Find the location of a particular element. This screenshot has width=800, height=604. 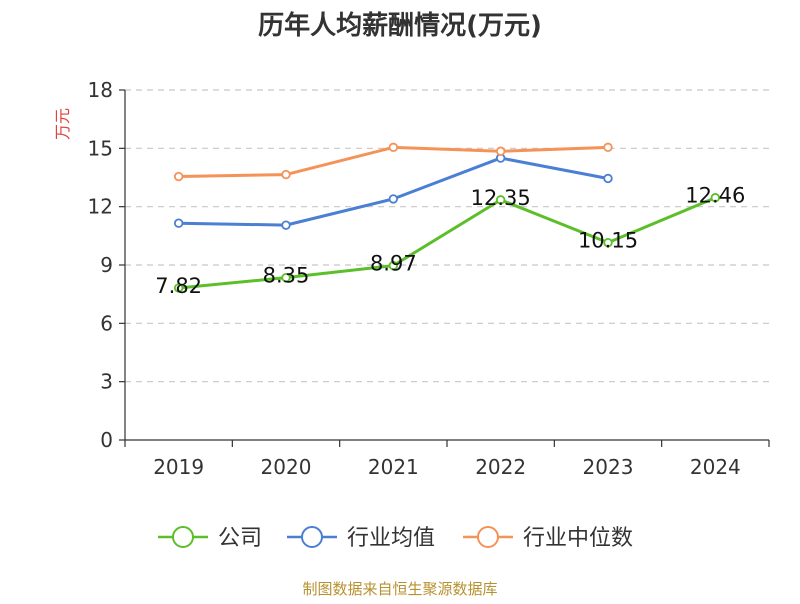

x-tick-label-2020: 2020 is located at coordinates (286, 467).